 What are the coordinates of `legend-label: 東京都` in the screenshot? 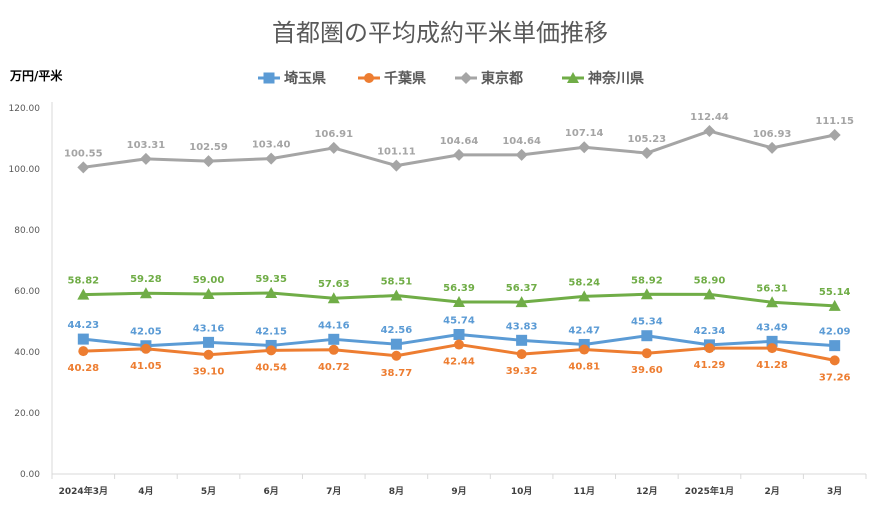 It's located at (502, 78).